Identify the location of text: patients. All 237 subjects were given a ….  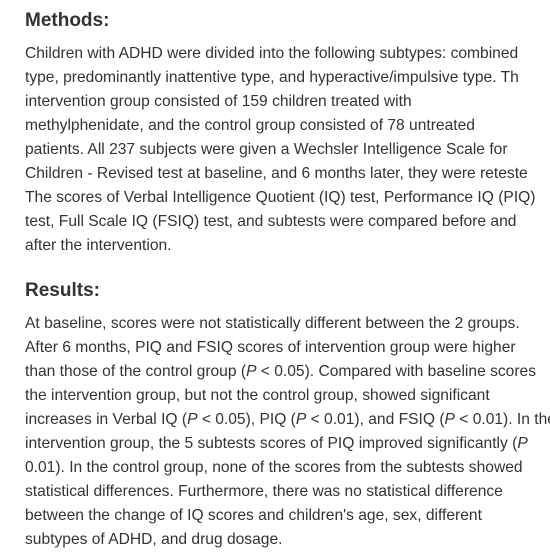
(266, 149).